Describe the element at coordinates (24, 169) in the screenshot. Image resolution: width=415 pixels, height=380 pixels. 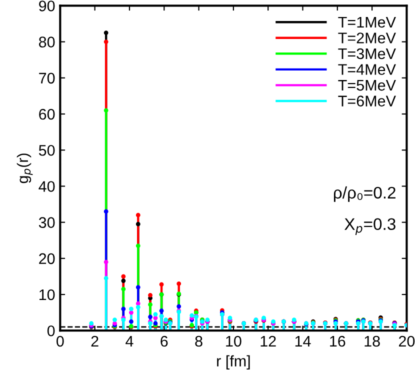
I see `y-axis-title: g$_{p}$(r)` at that location.